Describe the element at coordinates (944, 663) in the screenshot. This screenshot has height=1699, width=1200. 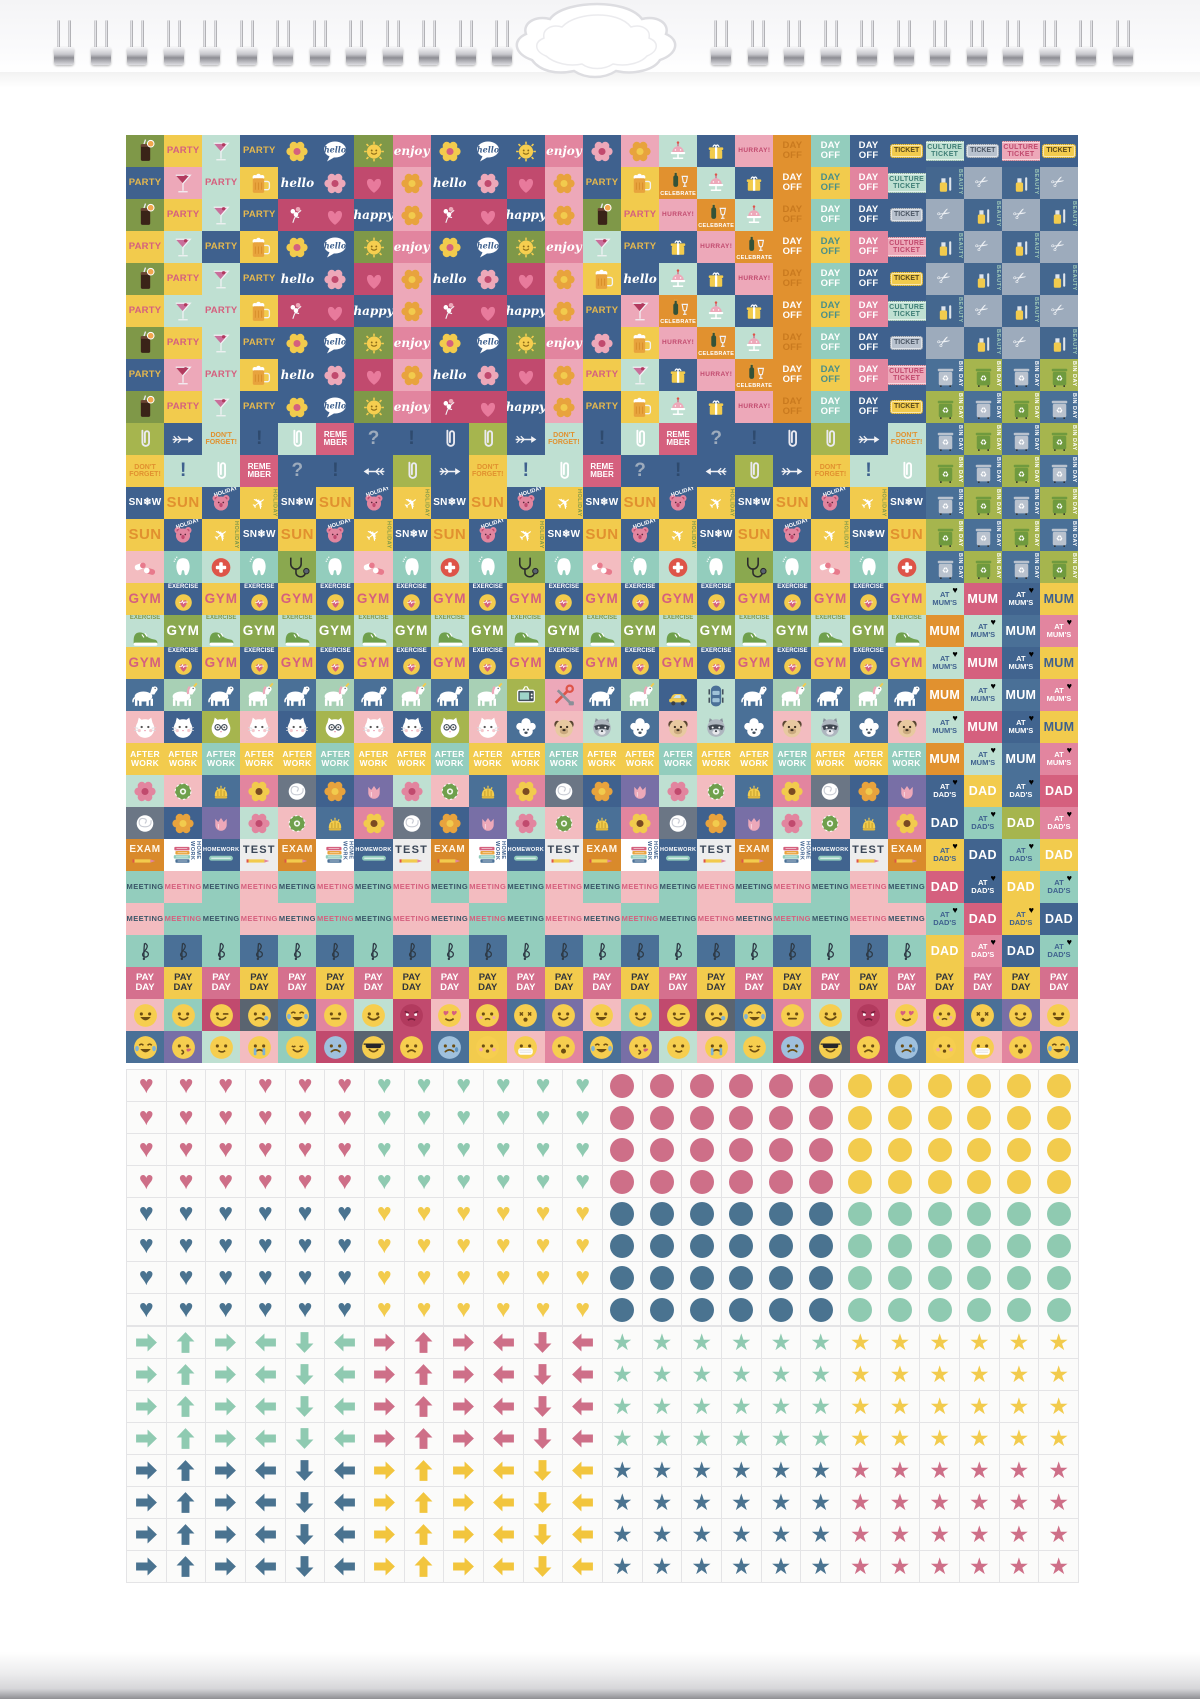
I see `at-mums-sticker: AT MUM'S ♥` at that location.